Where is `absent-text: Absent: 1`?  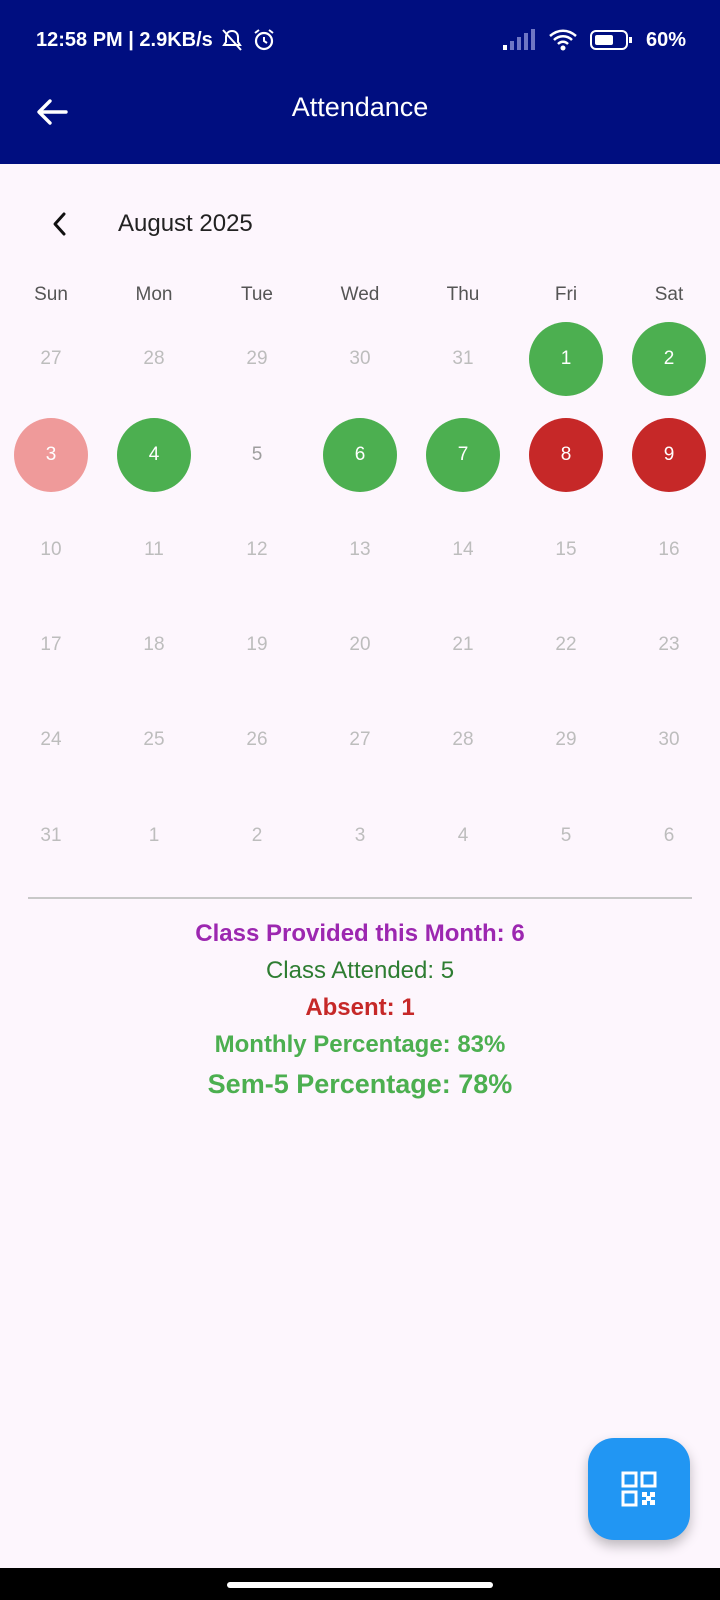
absent-text: Absent: 1 is located at coordinates (360, 1007).